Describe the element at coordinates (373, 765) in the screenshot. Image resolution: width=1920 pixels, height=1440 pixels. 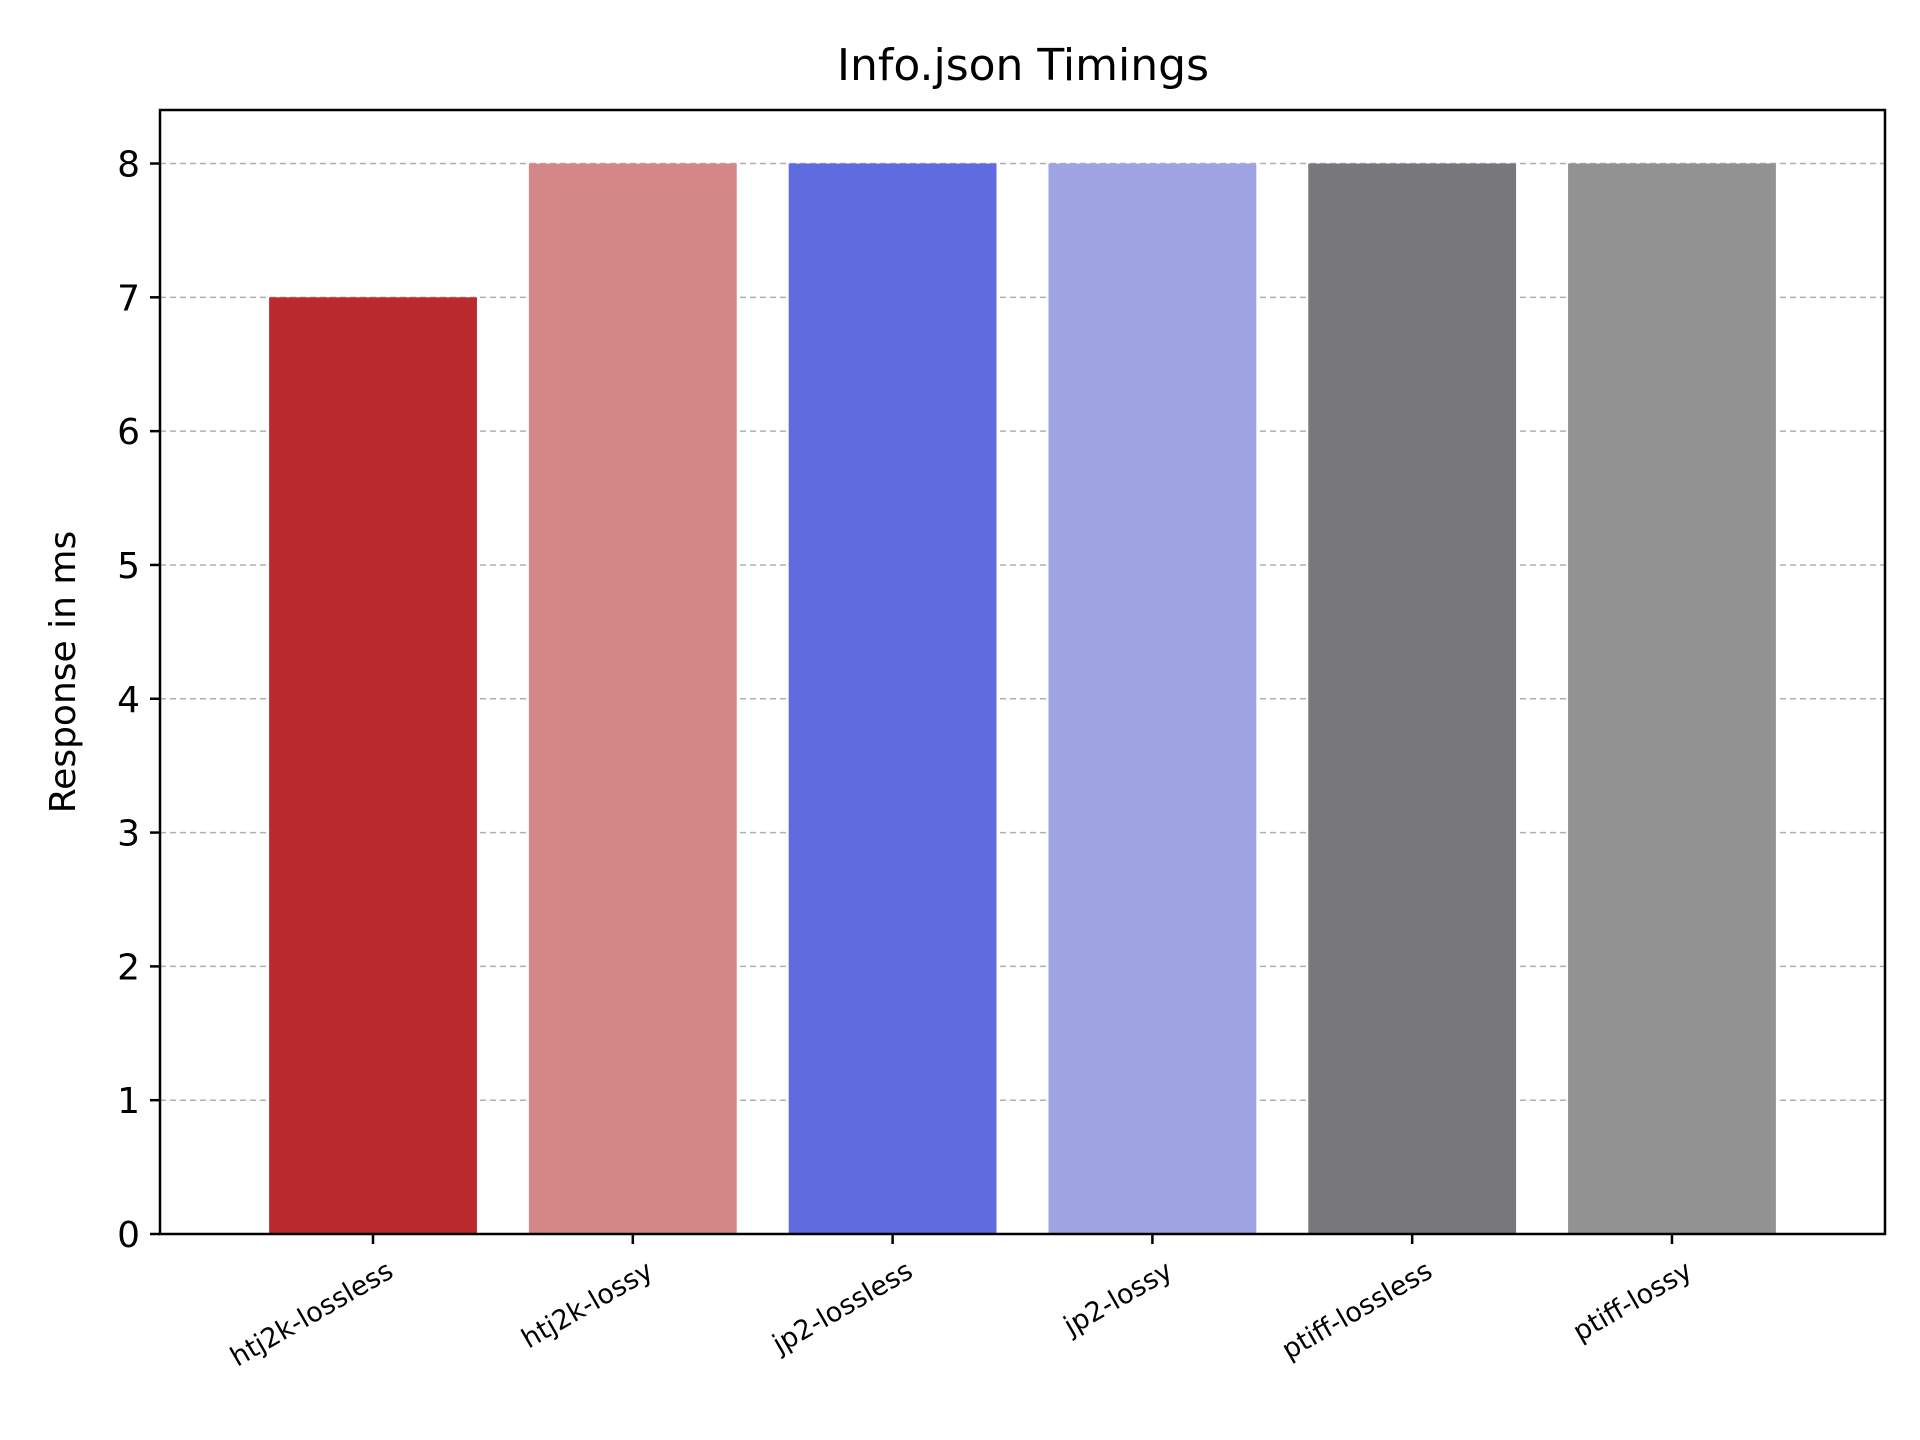
I see `bar-htj2k-lossless` at that location.